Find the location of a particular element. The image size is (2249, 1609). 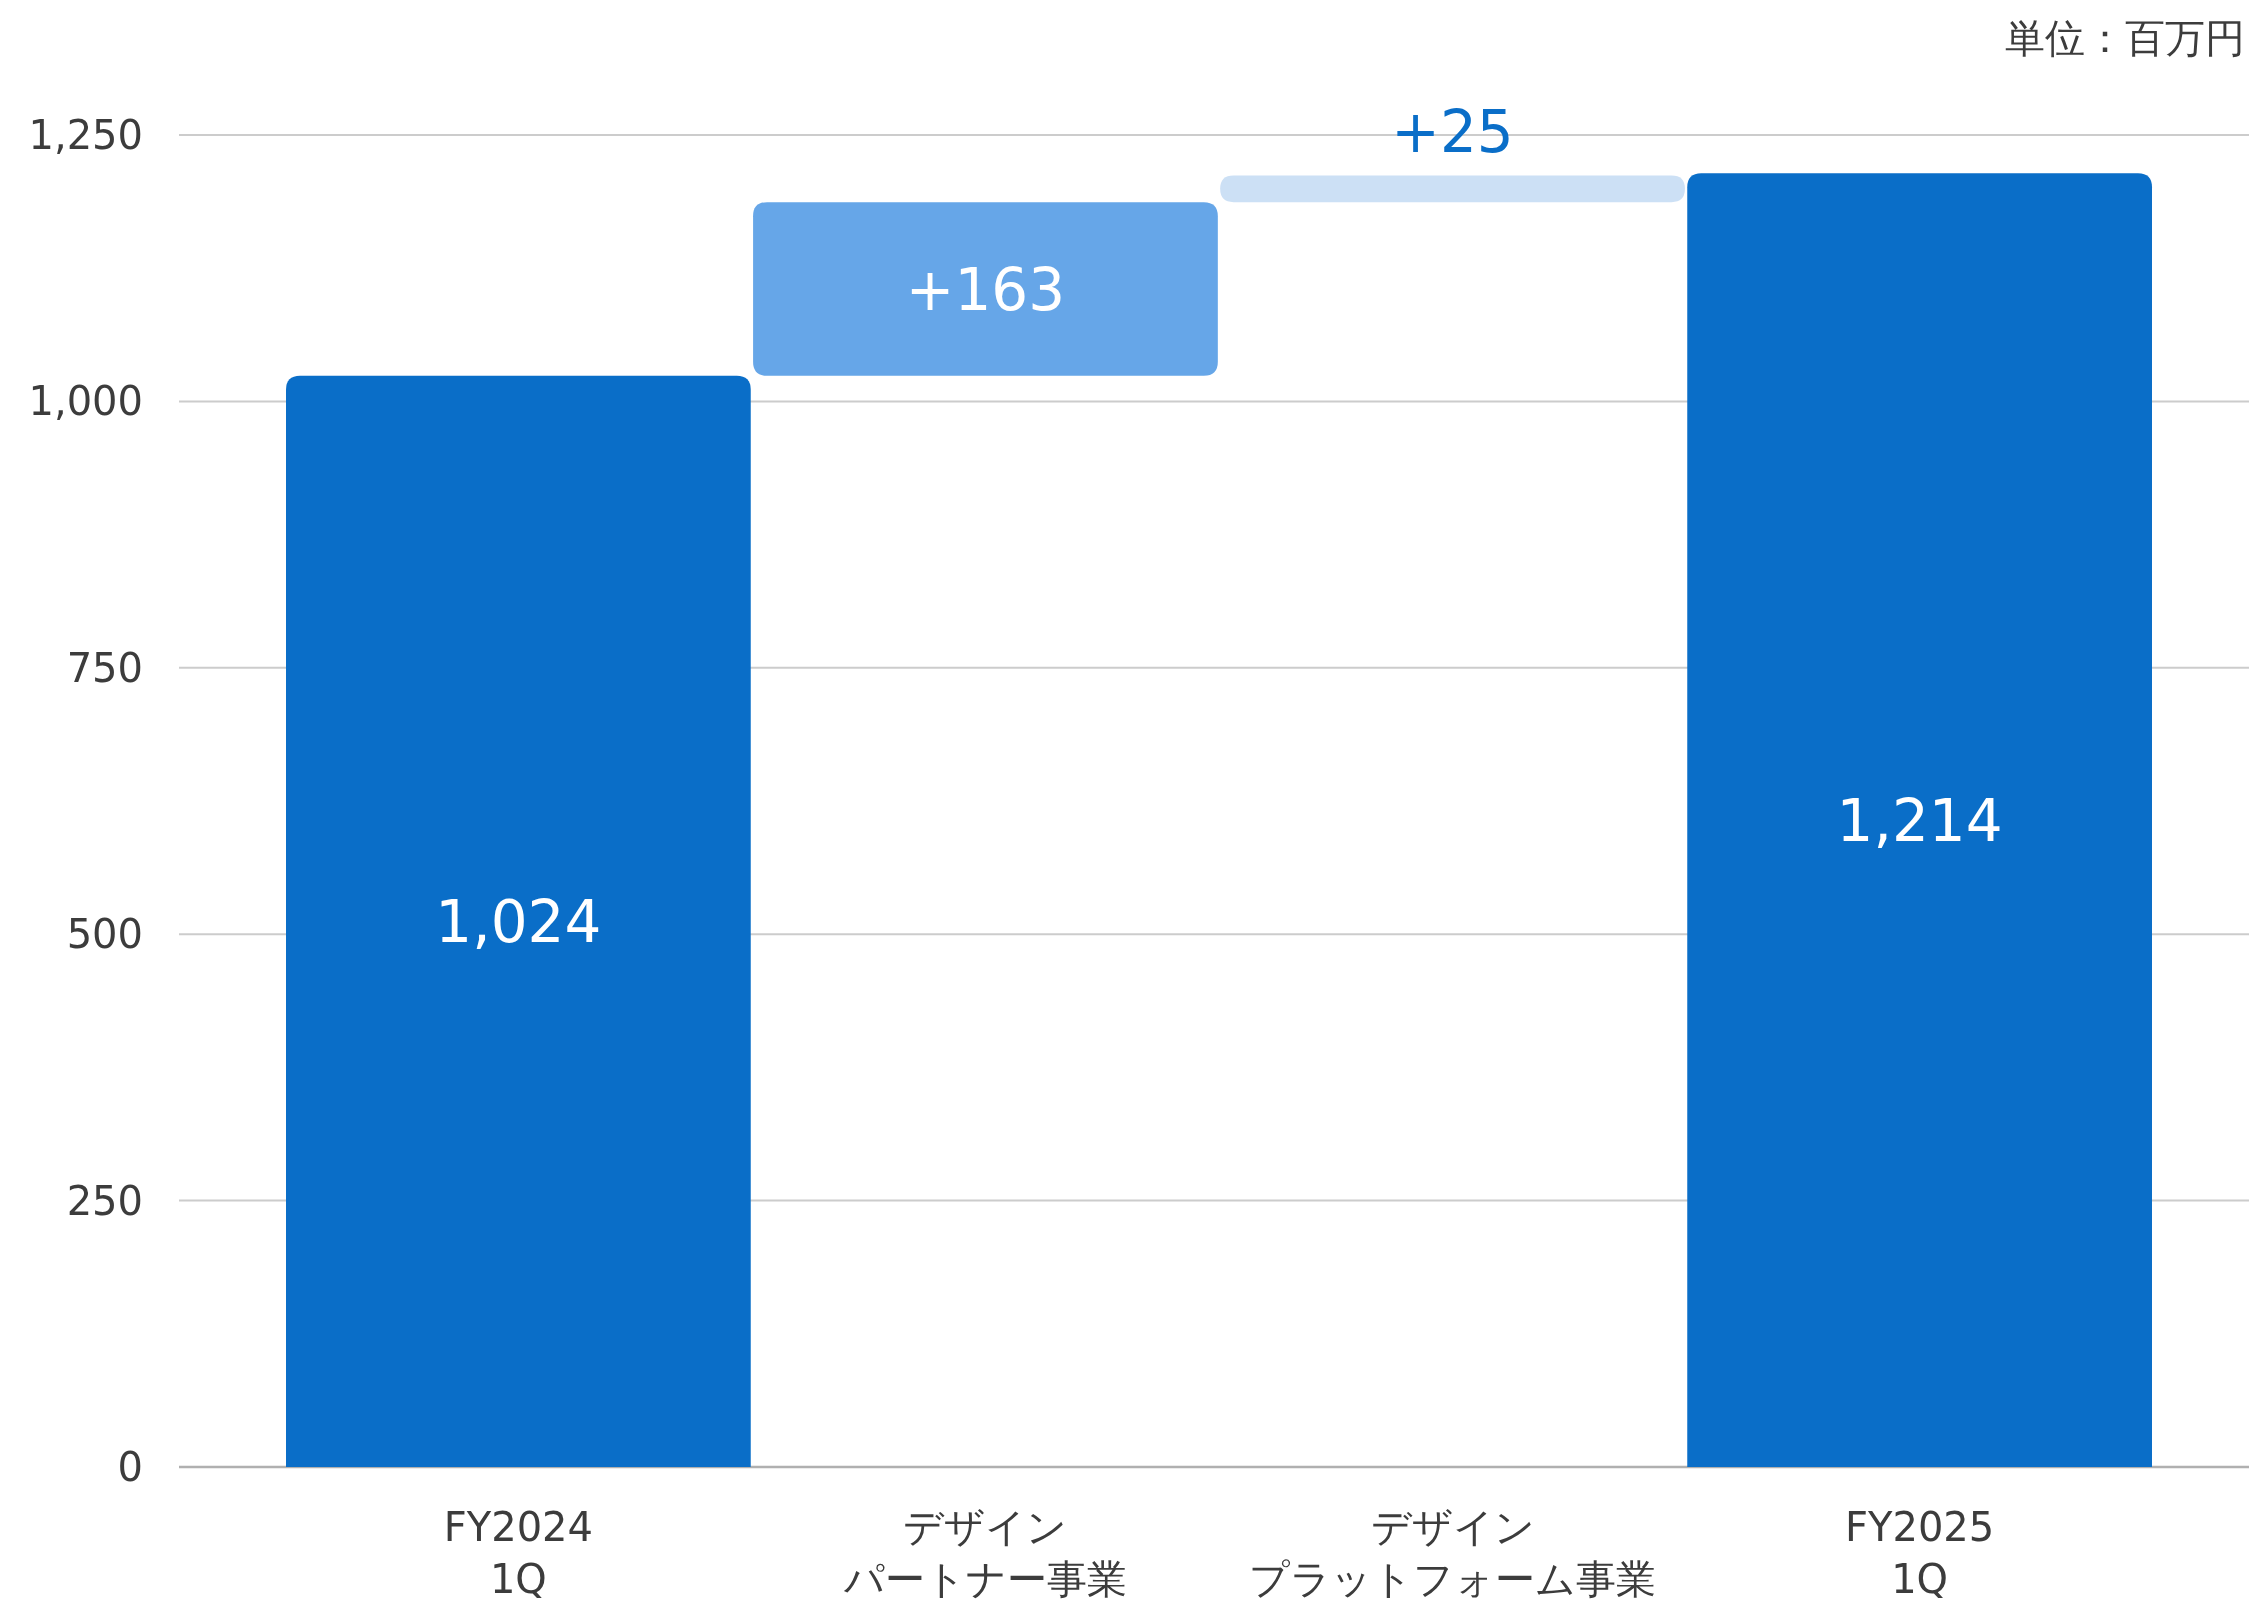

y-tick-label: 750 is located at coordinates (104, 667).